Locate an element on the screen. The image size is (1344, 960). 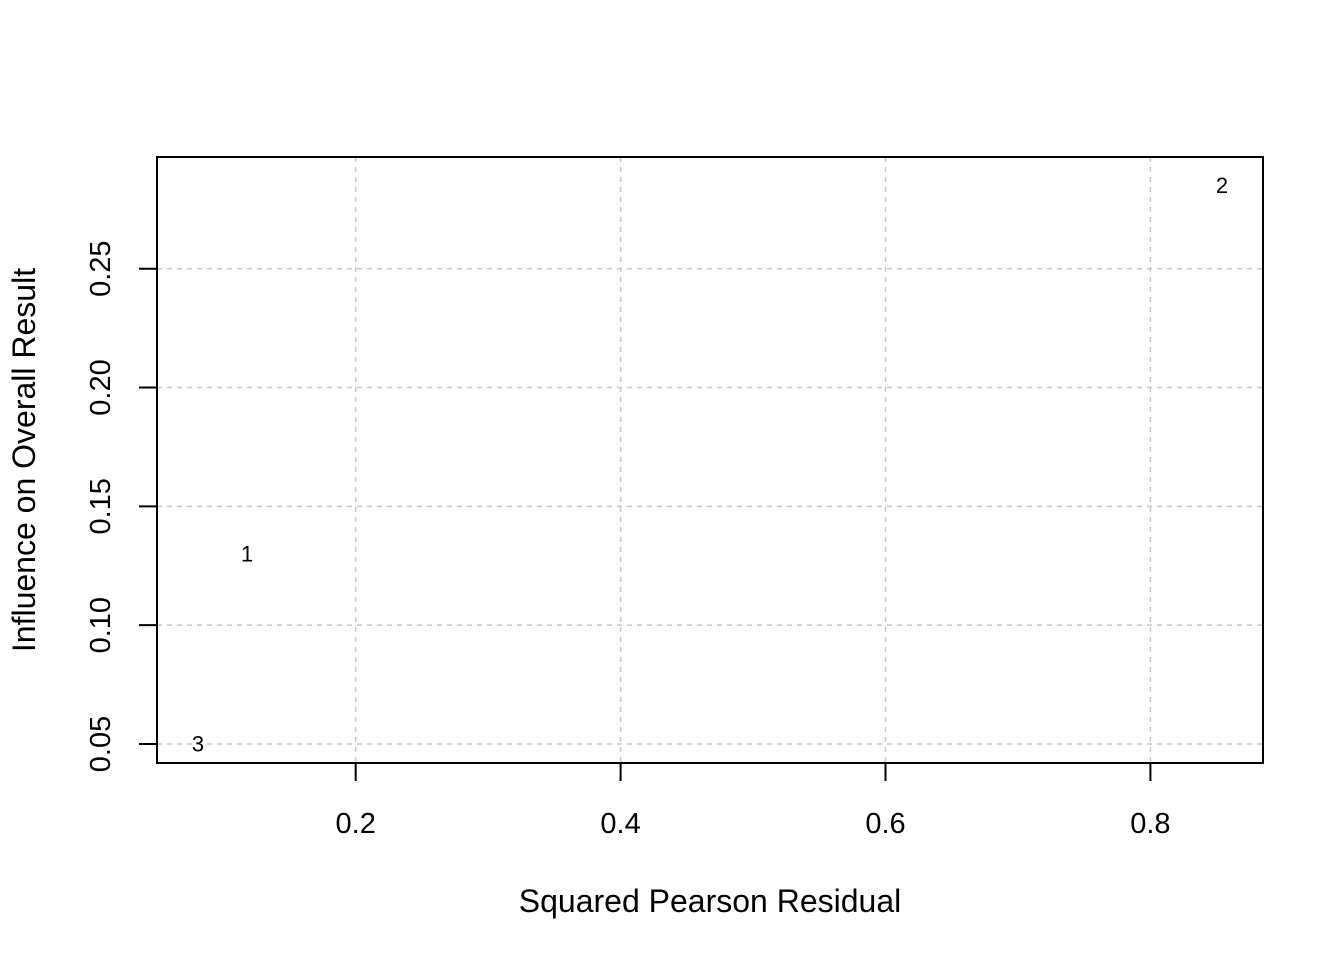
y-tick-label: 0.10 is located at coordinates (101, 625).